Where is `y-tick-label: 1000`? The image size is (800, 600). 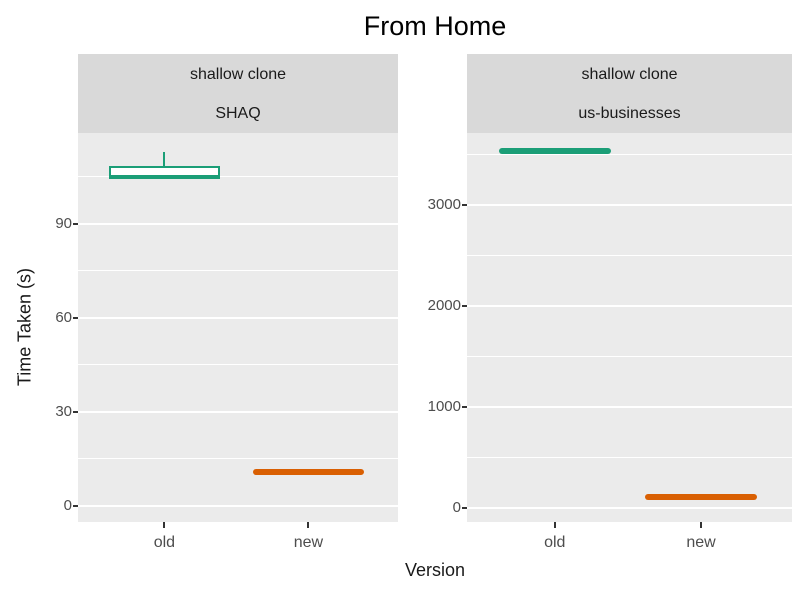
y-tick-label: 1000 is located at coordinates (444, 406).